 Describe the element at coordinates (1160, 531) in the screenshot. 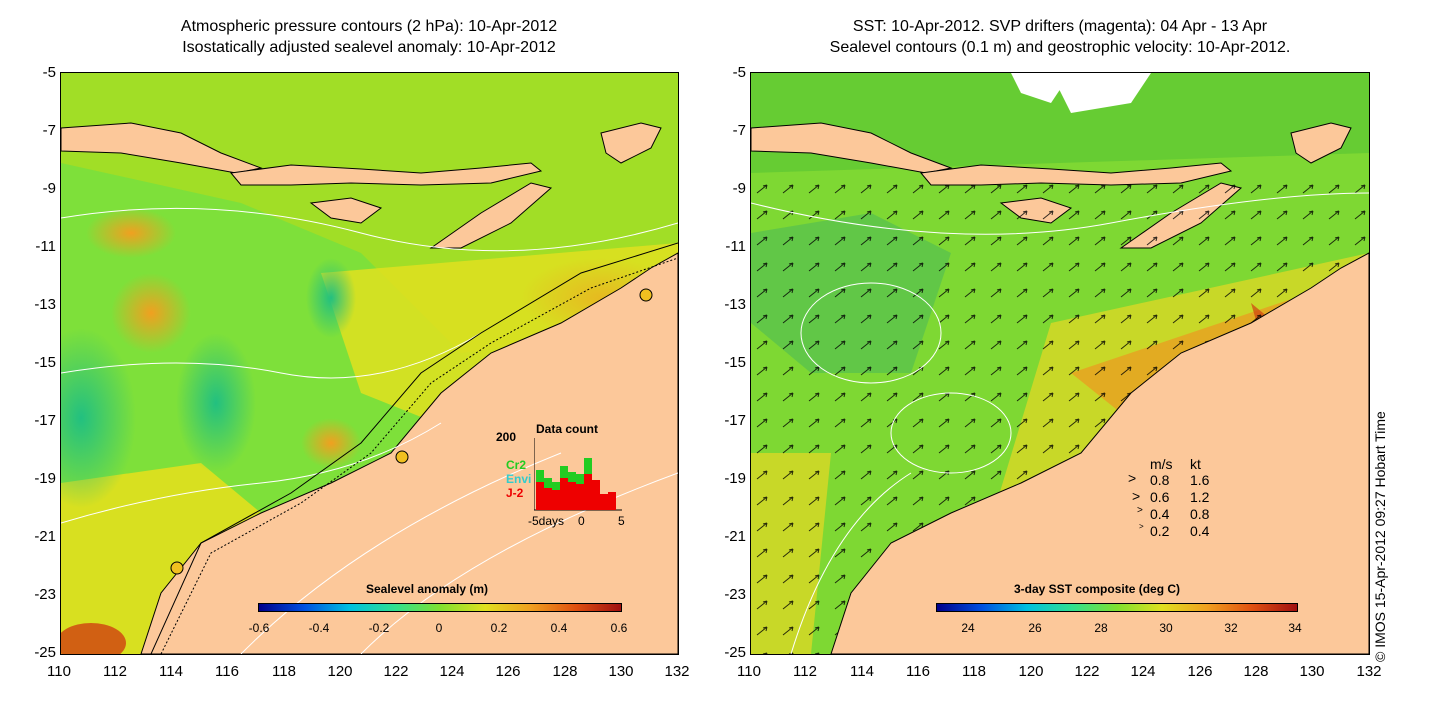

I see `legend-ms-3: 0.2` at that location.